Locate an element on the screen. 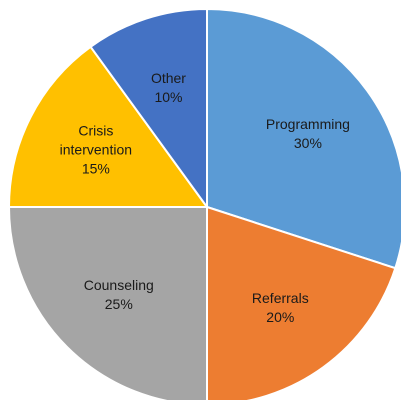  value-label: 25% is located at coordinates (118, 304).